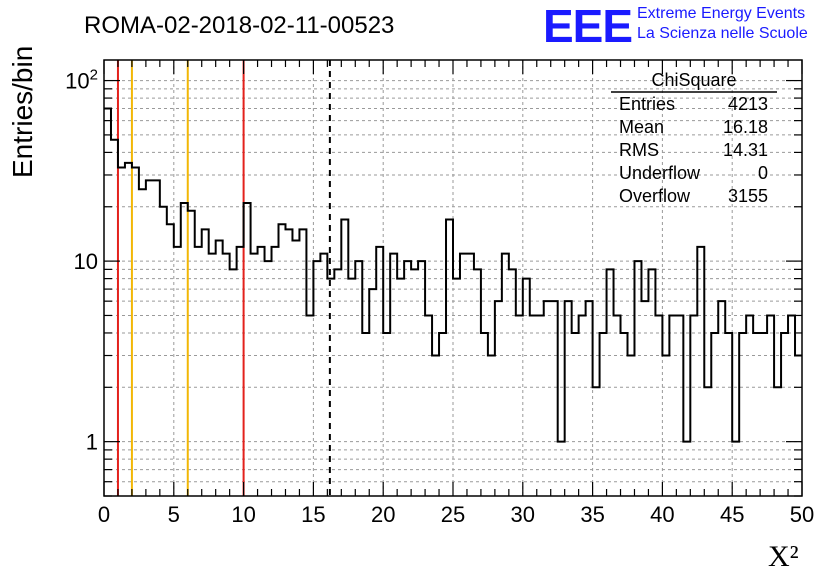 The image size is (836, 572). I want to click on stats-label-overflow: Overflow, so click(655, 196).